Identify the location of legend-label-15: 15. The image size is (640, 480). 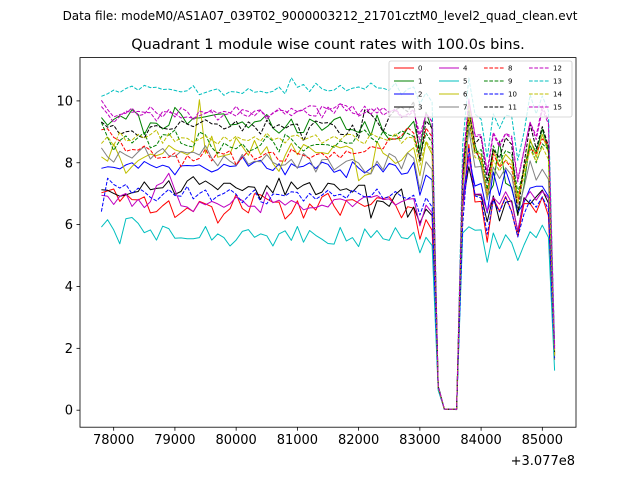
(557, 108).